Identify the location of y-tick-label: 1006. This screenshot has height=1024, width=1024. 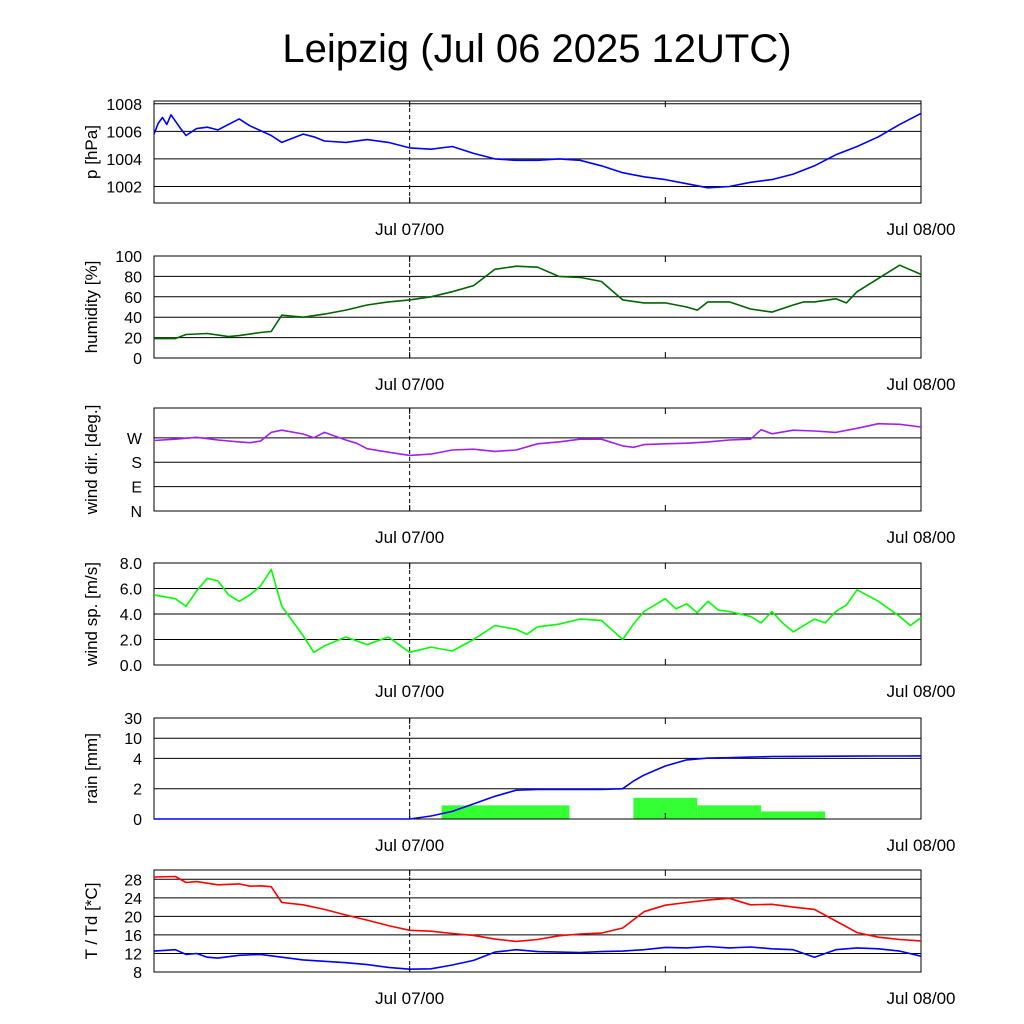
(124, 132).